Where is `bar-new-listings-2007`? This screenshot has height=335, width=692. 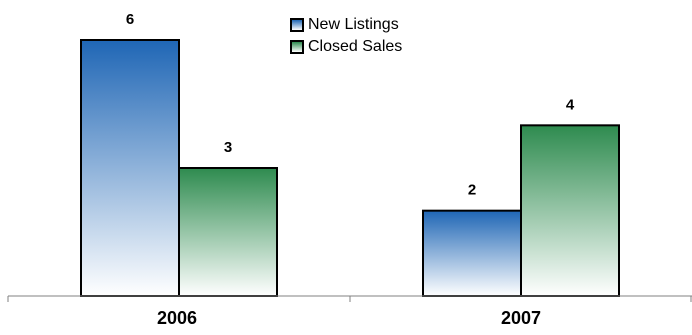 bar-new-listings-2007 is located at coordinates (472, 253).